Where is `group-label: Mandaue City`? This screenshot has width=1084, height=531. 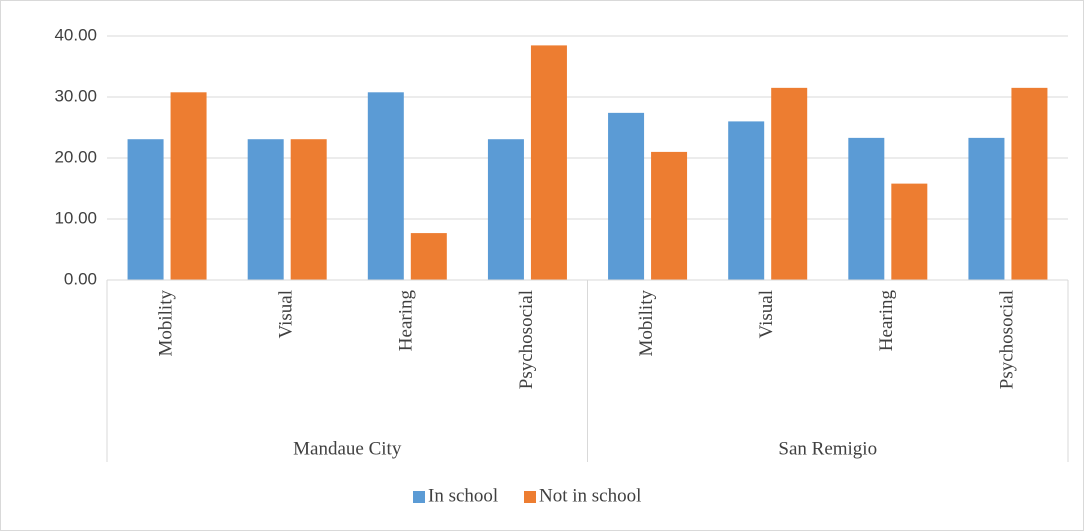 group-label: Mandaue City is located at coordinates (347, 448).